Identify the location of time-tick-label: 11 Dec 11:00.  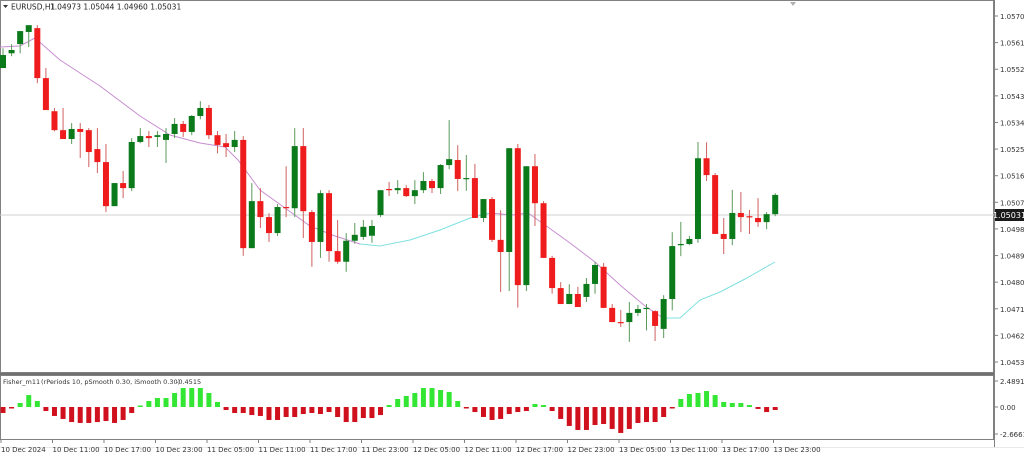
(282, 450).